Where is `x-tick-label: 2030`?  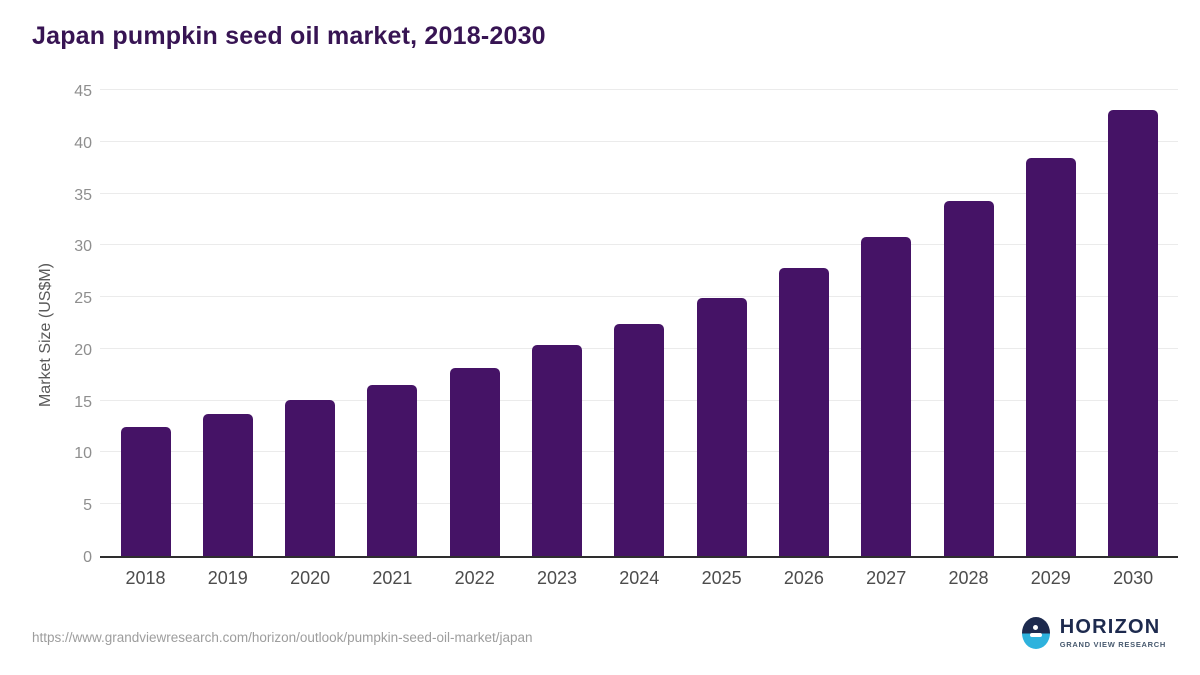 x-tick-label: 2030 is located at coordinates (1133, 578).